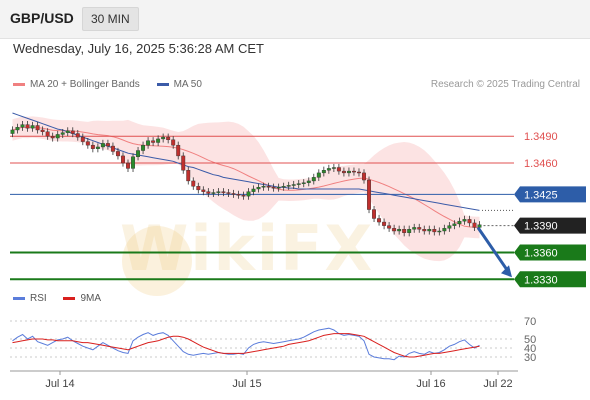 The height and width of the screenshot is (400, 590). I want to click on rsi-tick-30: 30, so click(530, 358).